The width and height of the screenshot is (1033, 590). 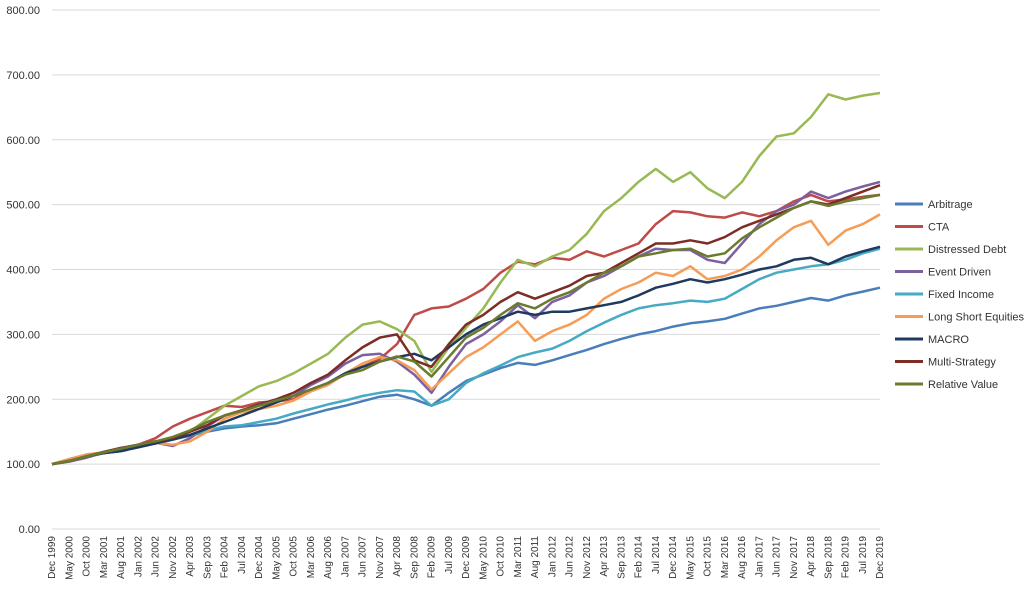 I want to click on x-tick-label: May 2000, so click(x=69, y=558).